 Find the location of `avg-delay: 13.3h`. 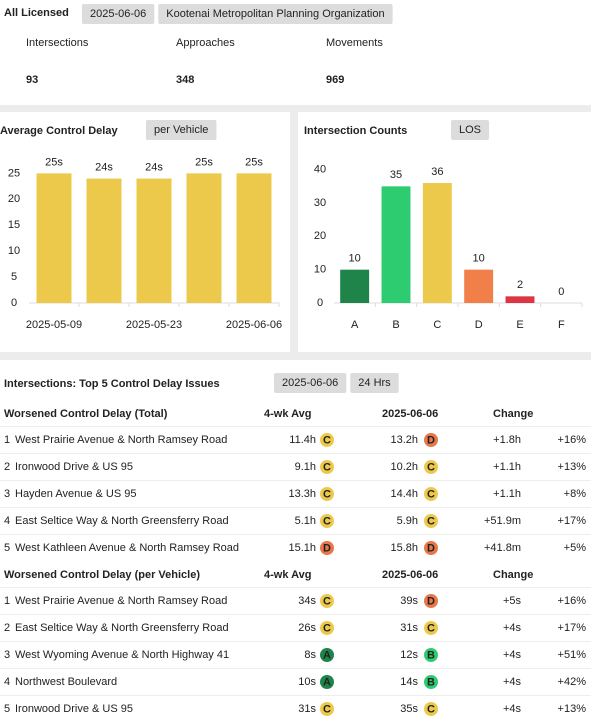

avg-delay: 13.3h is located at coordinates (302, 494).